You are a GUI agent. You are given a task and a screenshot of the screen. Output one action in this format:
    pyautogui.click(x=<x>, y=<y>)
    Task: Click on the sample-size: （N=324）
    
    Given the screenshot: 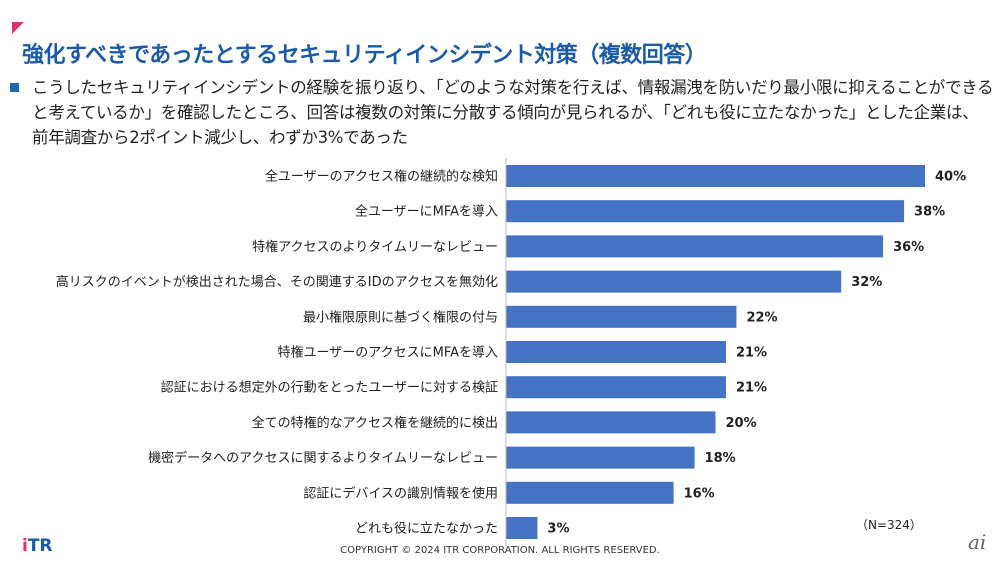 What is the action you would take?
    pyautogui.click(x=889, y=525)
    